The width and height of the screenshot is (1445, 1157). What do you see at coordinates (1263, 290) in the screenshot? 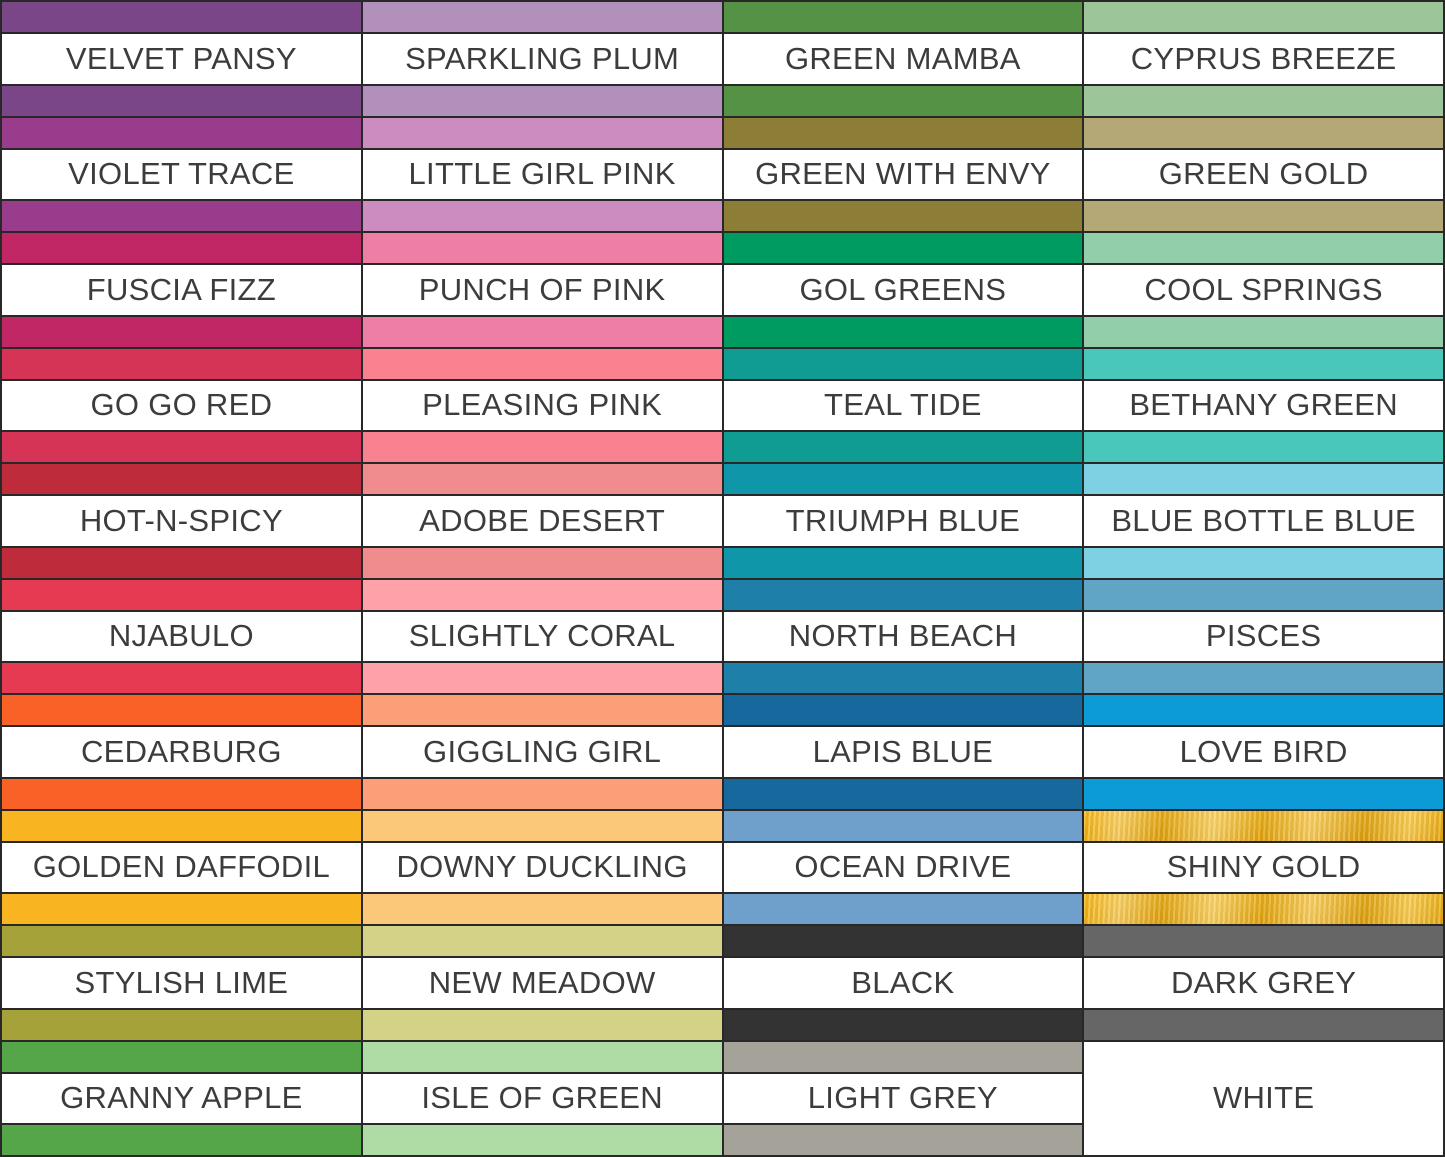
I see `swatch-cell-cool-springs: COOL SPRINGS` at bounding box center [1263, 290].